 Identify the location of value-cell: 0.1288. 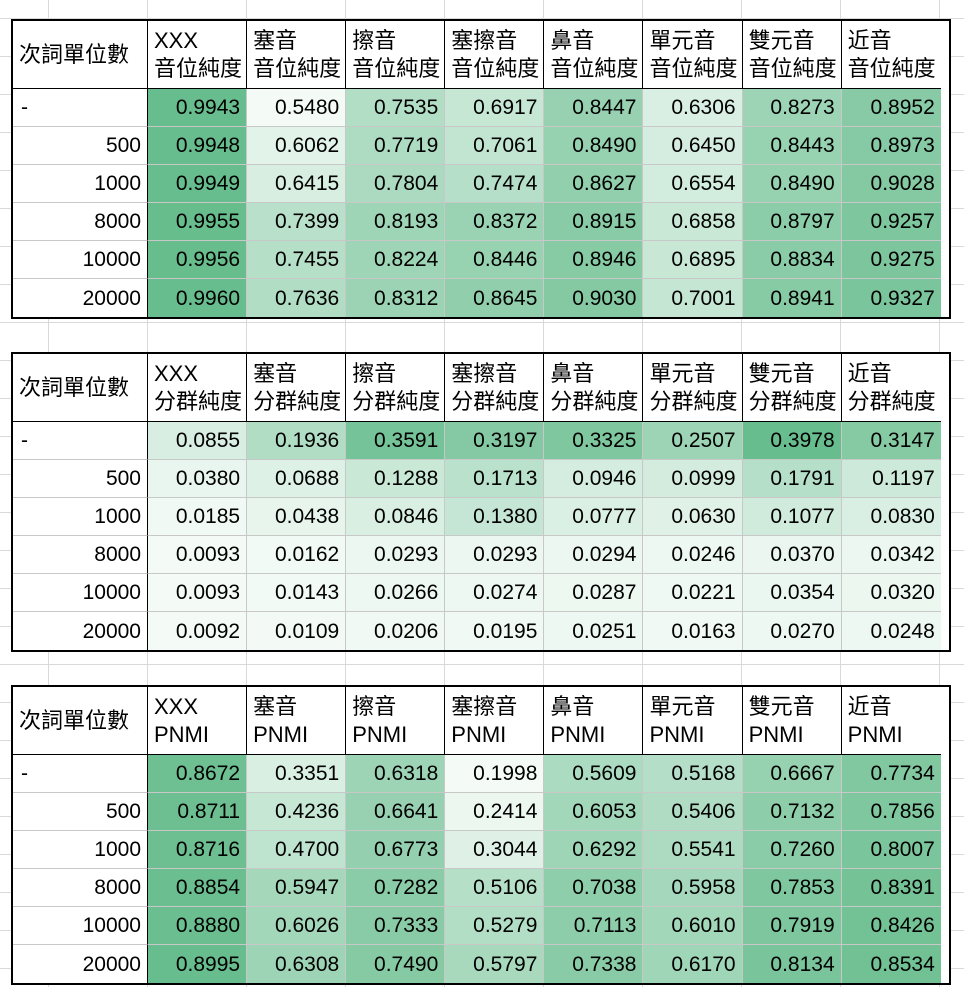
(396, 479).